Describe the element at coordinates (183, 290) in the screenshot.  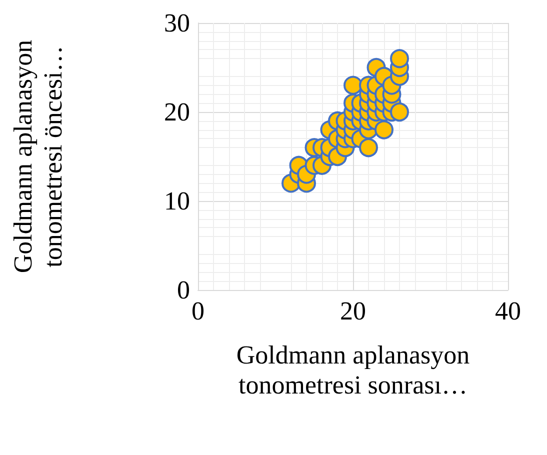
I see `y-tick-label: 0` at that location.